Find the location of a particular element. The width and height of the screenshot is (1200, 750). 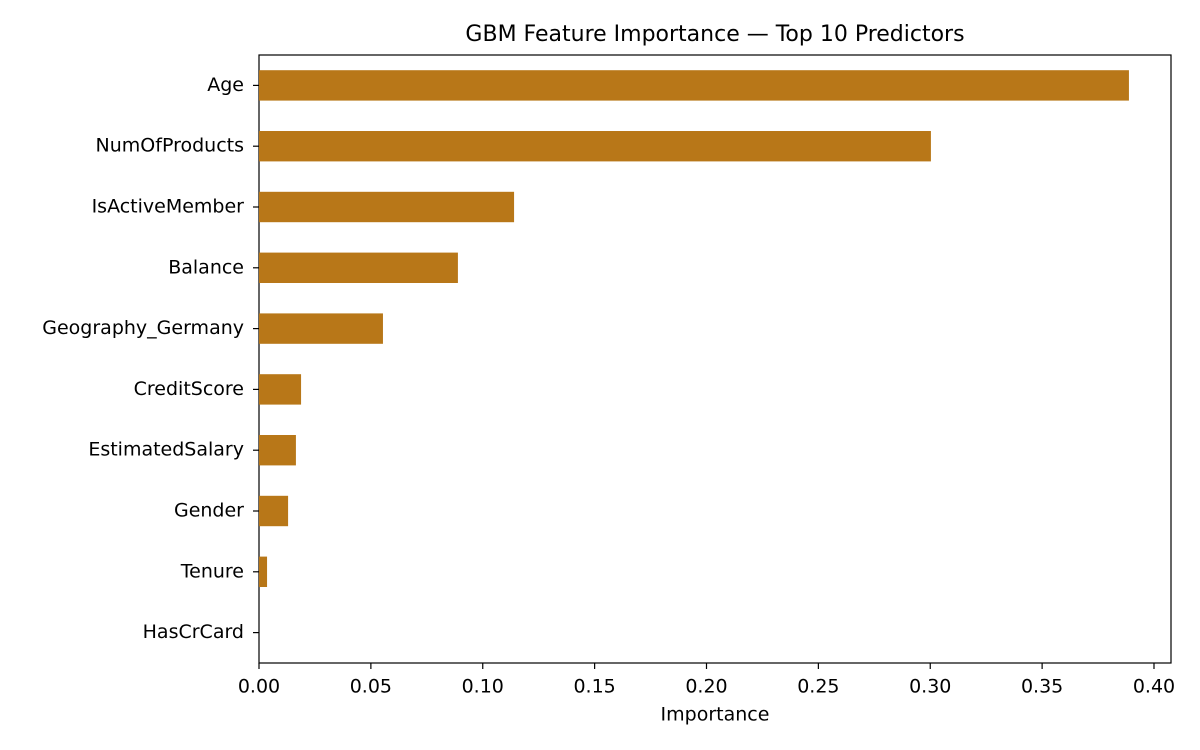

y-tick-label: Age is located at coordinates (225, 85).